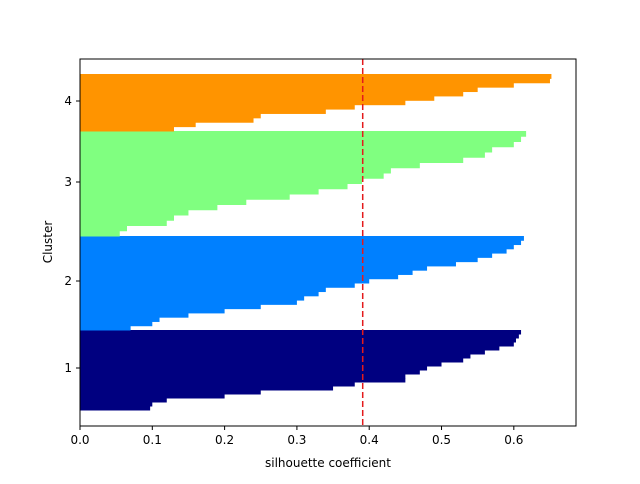 This screenshot has width=640, height=484. Describe the element at coordinates (68, 368) in the screenshot. I see `y-tick-label: 1` at that location.